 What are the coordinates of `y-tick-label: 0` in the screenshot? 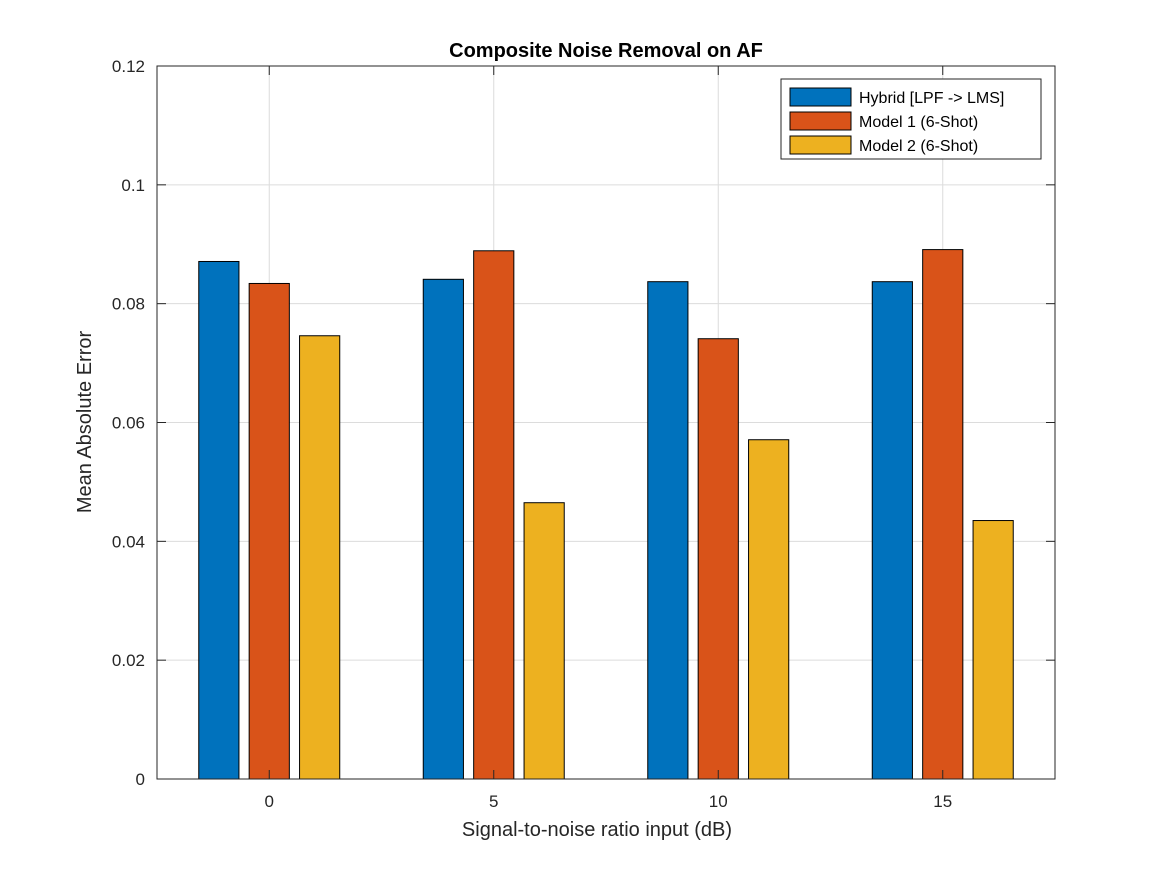 It's located at (140, 779).